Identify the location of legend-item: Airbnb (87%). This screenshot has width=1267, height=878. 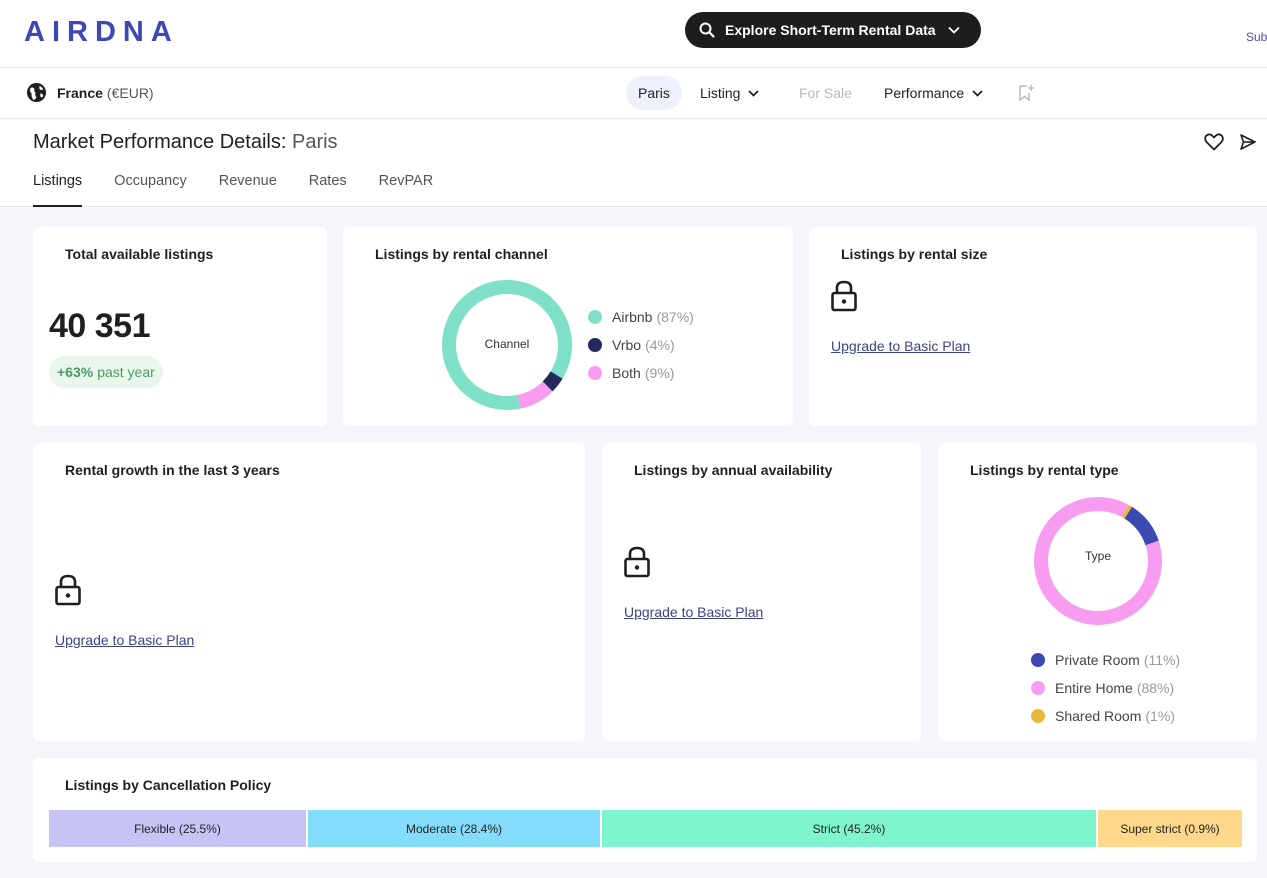
(641, 317).